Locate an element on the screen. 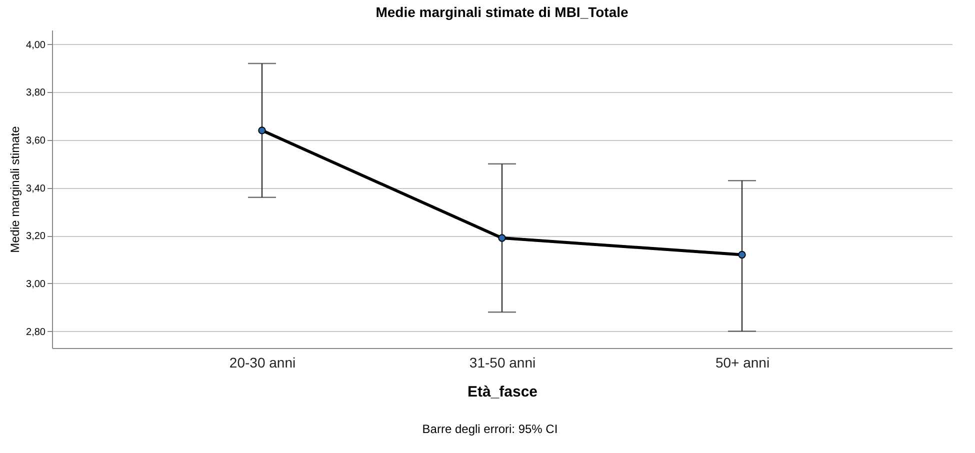 This screenshot has width=975, height=453. y-tick-label: 2,80 is located at coordinates (36, 332).